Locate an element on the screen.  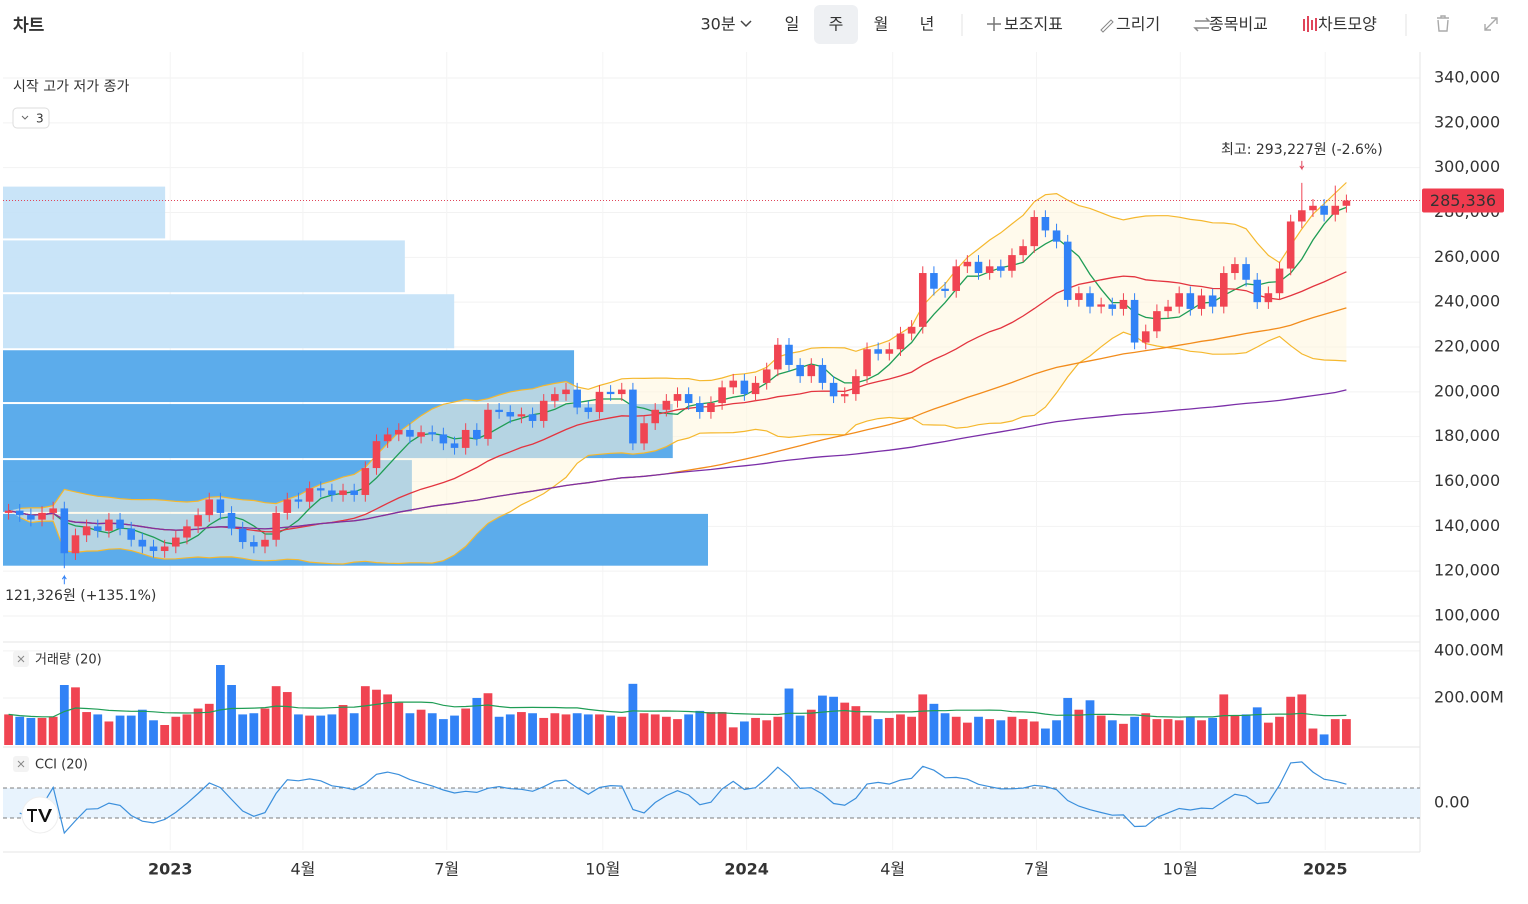
trash-icon is located at coordinates (1443, 23).